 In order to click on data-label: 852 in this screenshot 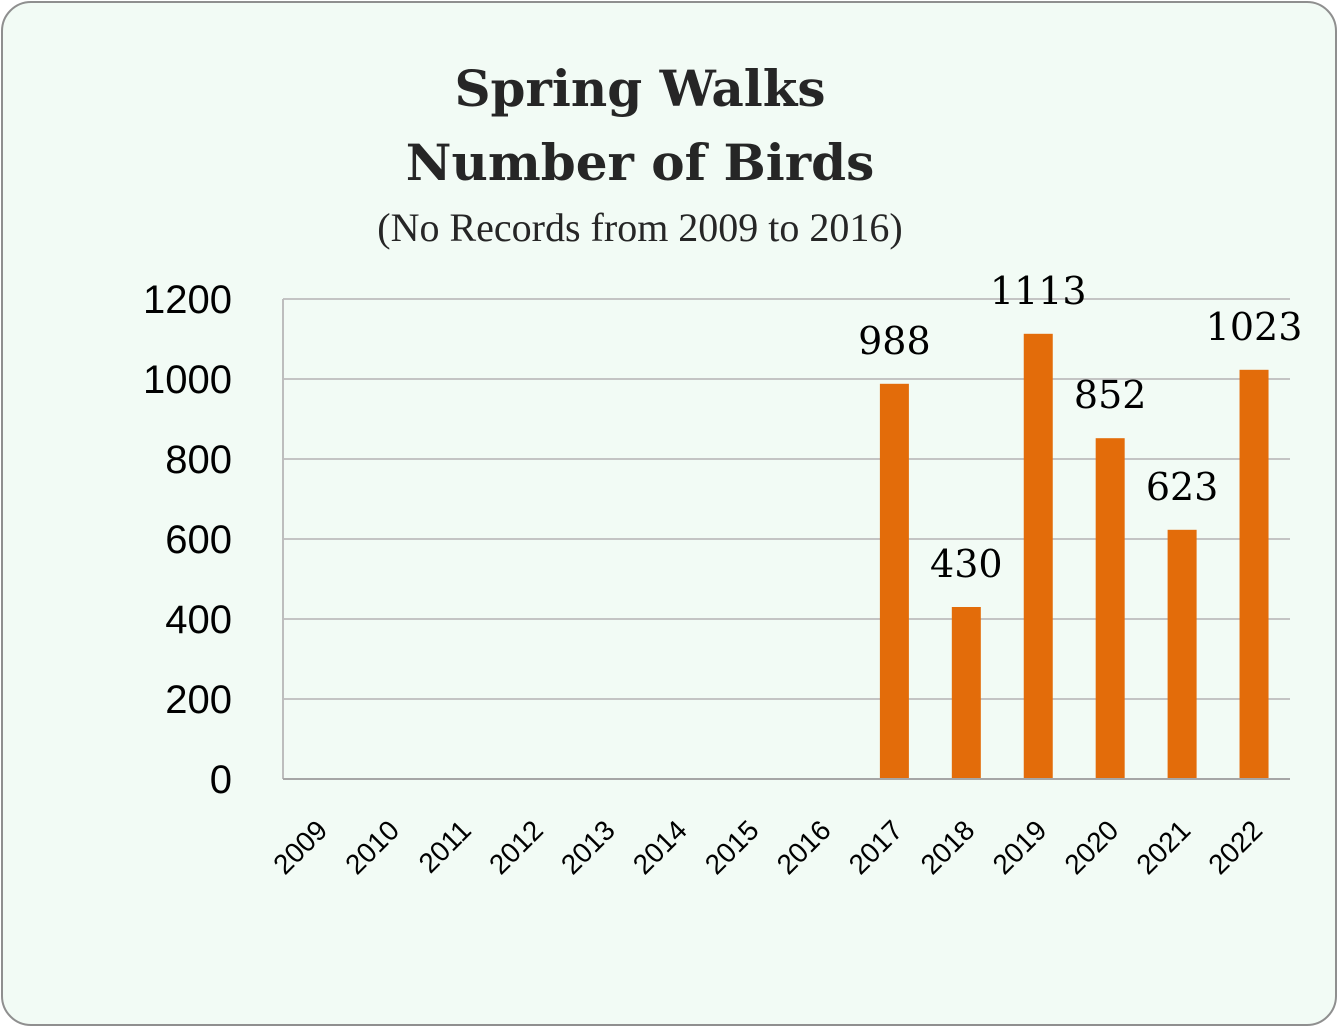, I will do `click(1110, 395)`.